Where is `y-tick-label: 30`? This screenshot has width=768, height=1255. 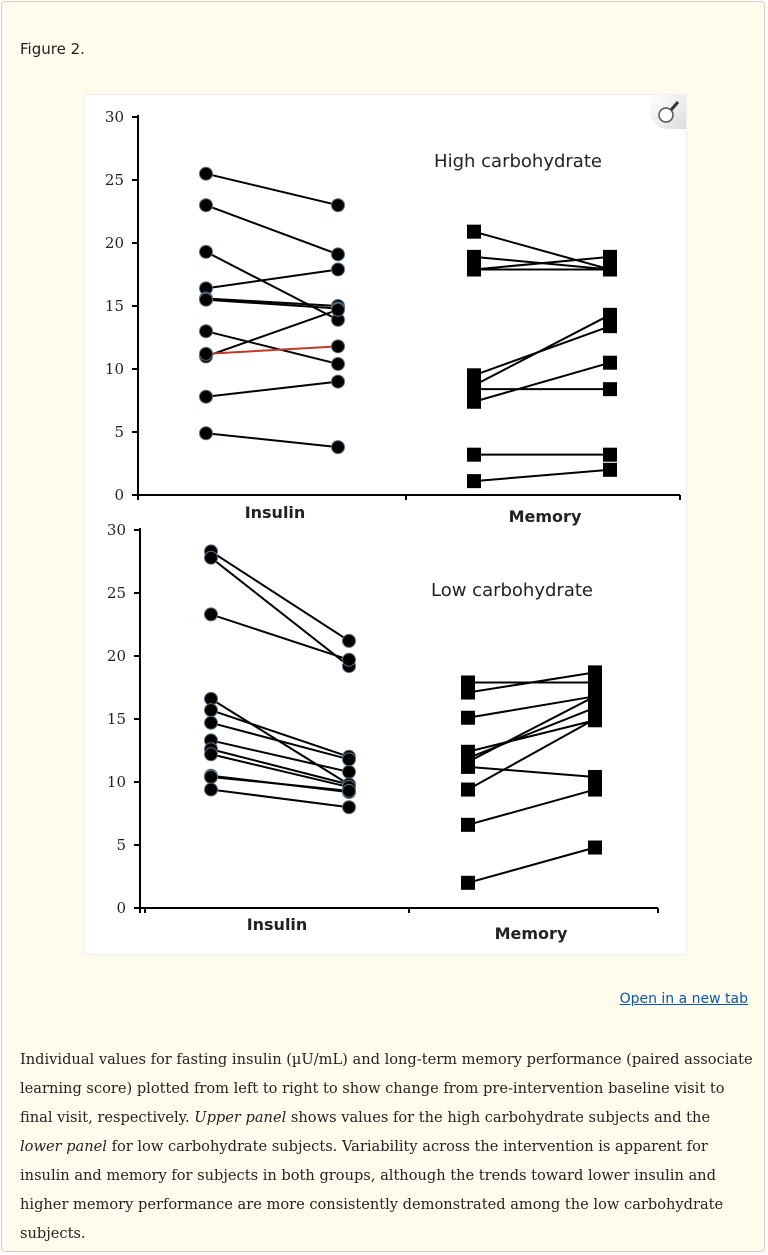
y-tick-label: 30 is located at coordinates (114, 117).